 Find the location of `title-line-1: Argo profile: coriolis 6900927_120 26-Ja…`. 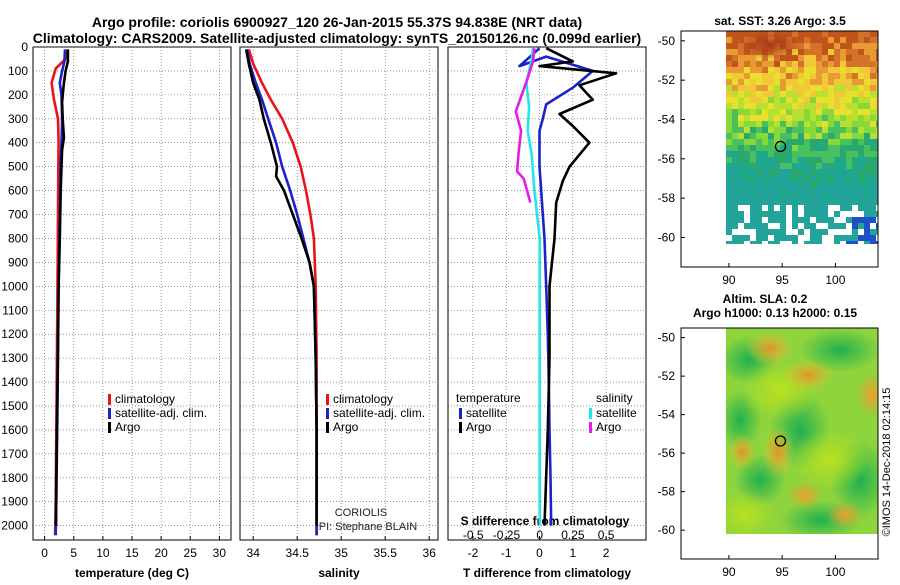

title-line-1: Argo profile: coriolis 6900927_120 26-Ja… is located at coordinates (337, 22).